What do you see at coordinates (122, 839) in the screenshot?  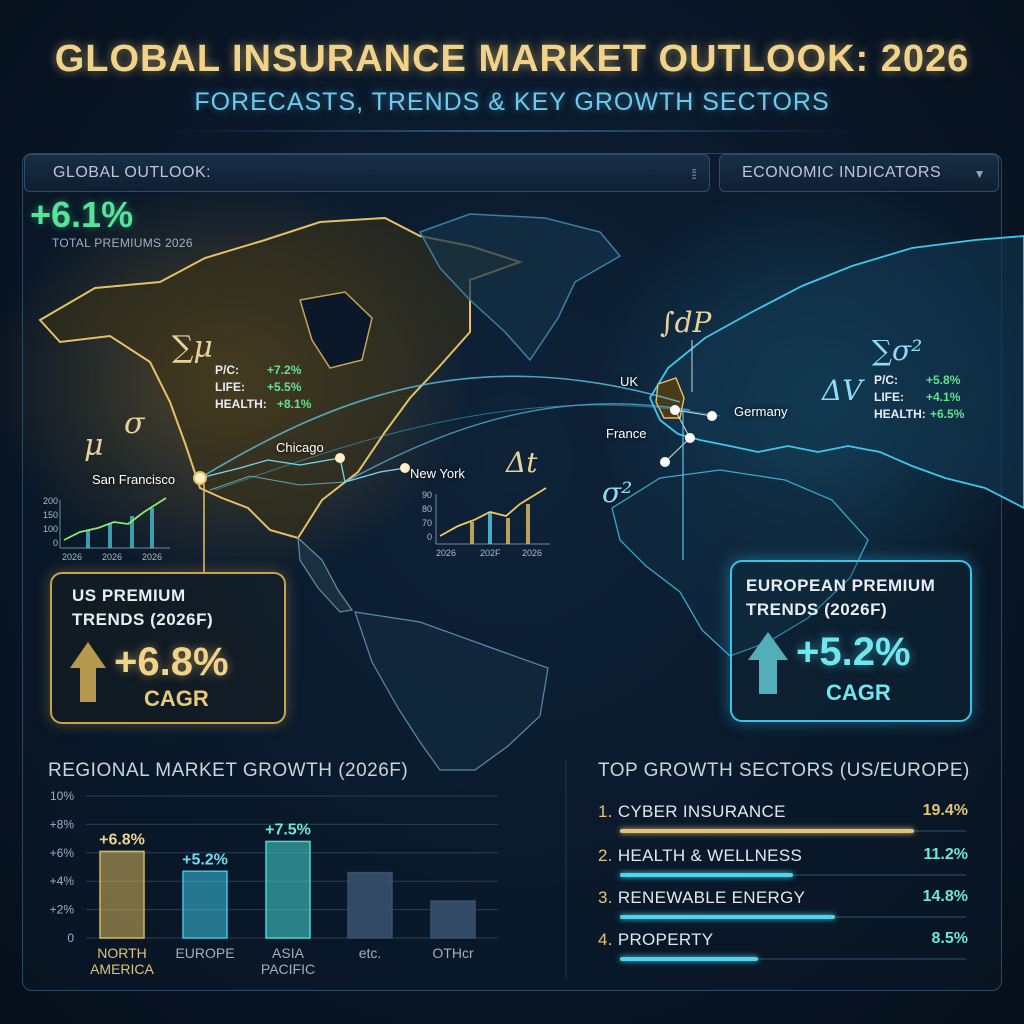 I see `bar-data-label: +6.8%` at bounding box center [122, 839].